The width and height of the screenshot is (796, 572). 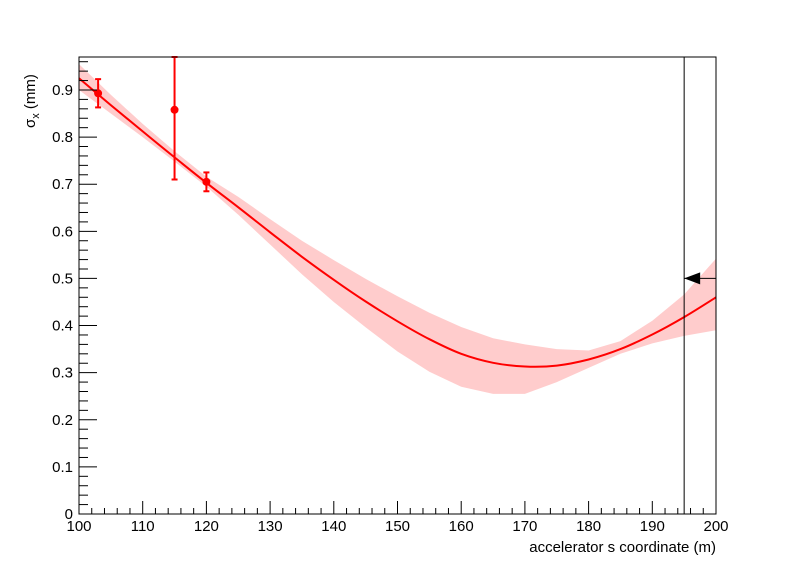 I want to click on x-tick-label: 170, so click(x=524, y=526).